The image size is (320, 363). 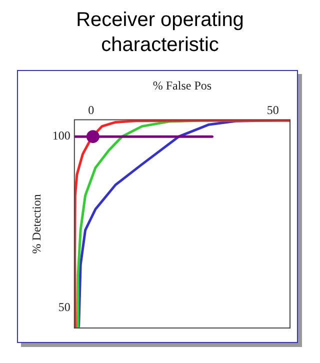 What do you see at coordinates (91, 109) in the screenshot?
I see `x-tick-label: 0` at bounding box center [91, 109].